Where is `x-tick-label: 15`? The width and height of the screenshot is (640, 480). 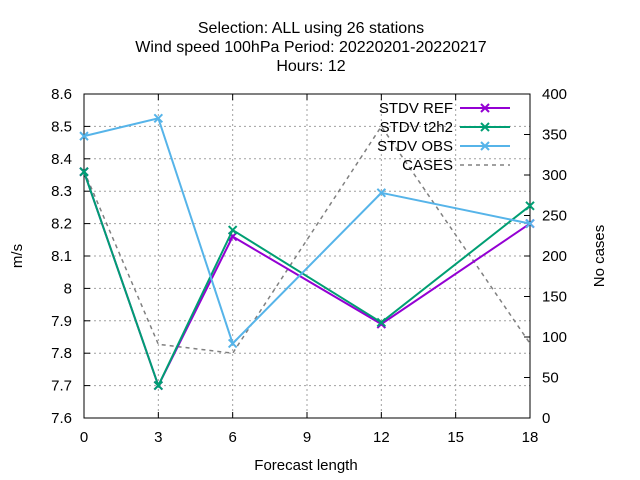
x-tick-label: 15 is located at coordinates (455, 437).